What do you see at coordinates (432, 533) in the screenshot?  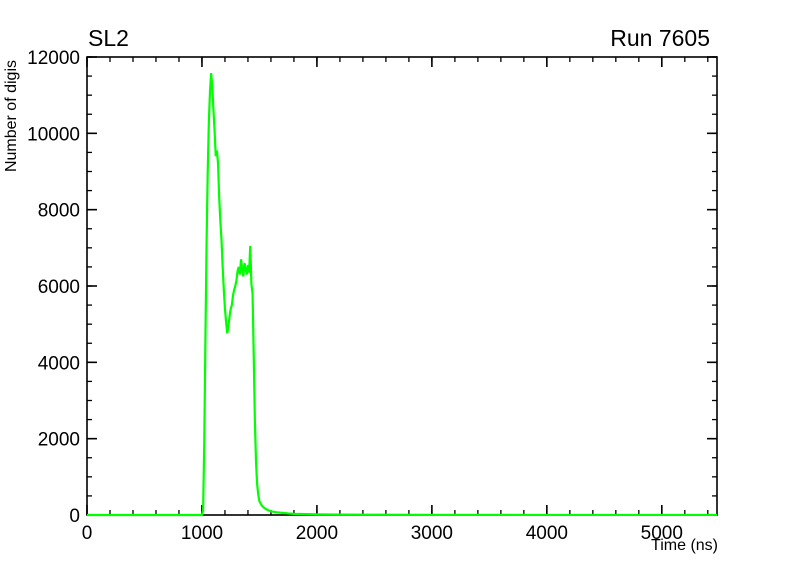 I see `x-tick-label: 3000` at bounding box center [432, 533].